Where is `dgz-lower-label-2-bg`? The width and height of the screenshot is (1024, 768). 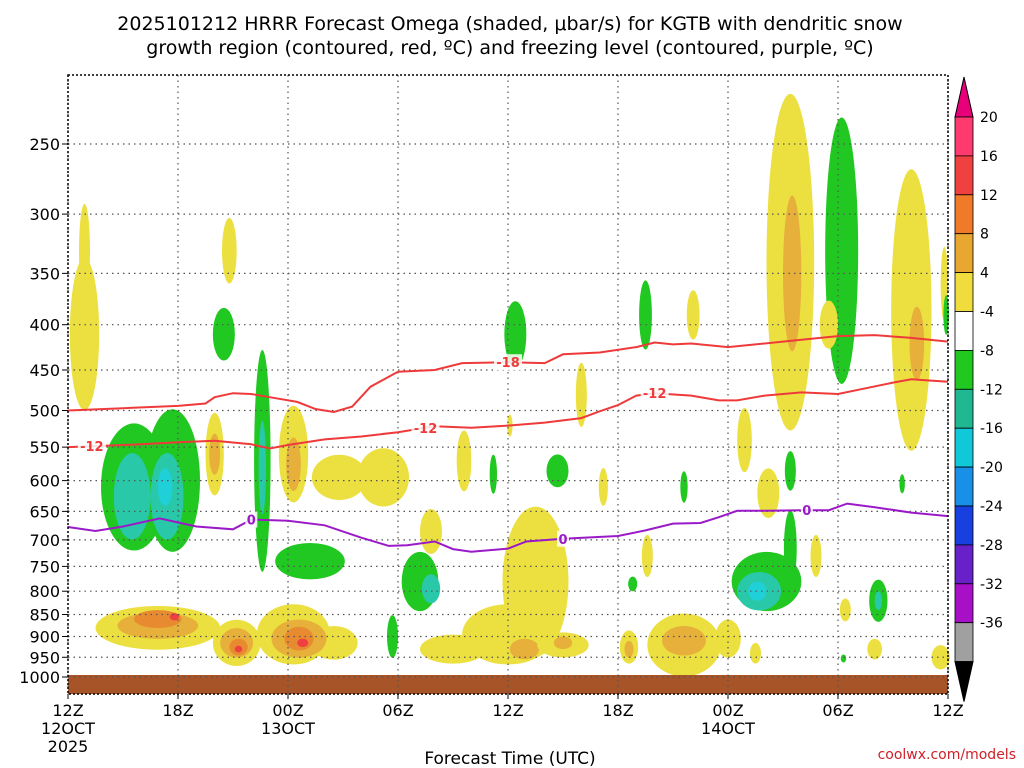
dgz-lower-label-2-bg is located at coordinates (425, 427).